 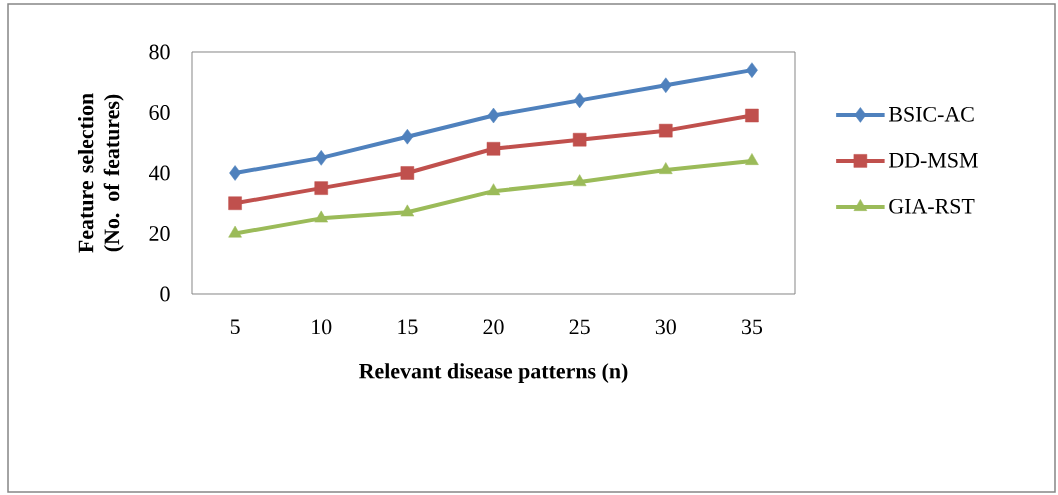 What do you see at coordinates (933, 160) in the screenshot?
I see `legend-label: DD-MSM` at bounding box center [933, 160].